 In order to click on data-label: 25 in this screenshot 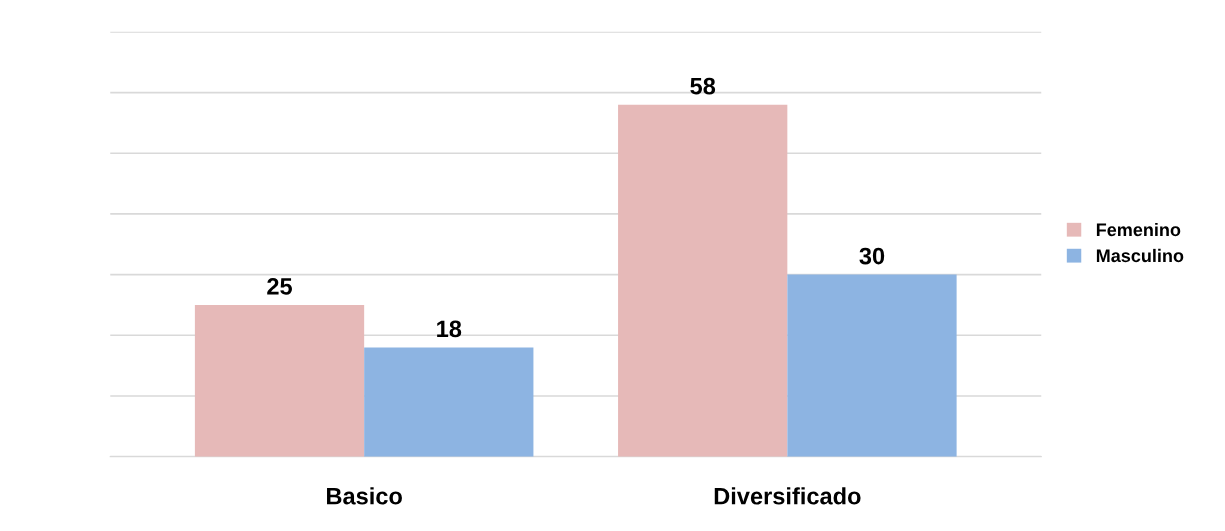, I will do `click(279, 286)`.